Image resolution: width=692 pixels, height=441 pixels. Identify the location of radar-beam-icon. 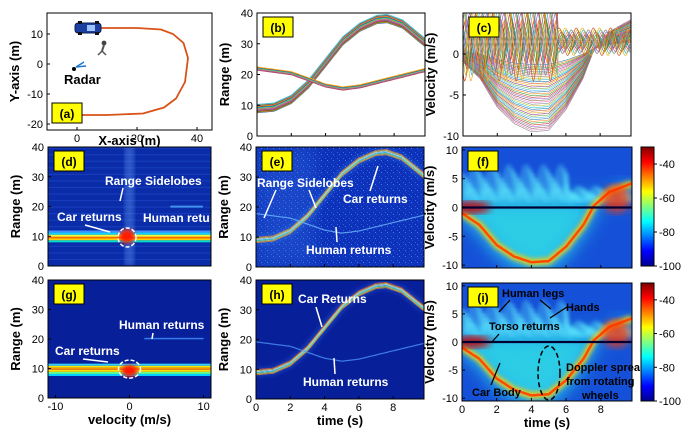
(81, 66).